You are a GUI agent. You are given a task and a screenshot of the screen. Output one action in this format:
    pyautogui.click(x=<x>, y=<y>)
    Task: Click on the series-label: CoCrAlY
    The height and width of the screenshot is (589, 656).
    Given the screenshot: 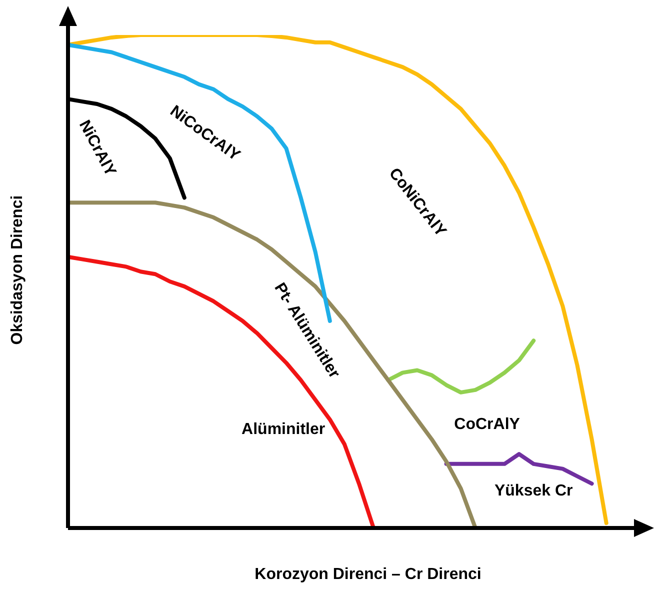 What is the action you would take?
    pyautogui.click(x=487, y=424)
    